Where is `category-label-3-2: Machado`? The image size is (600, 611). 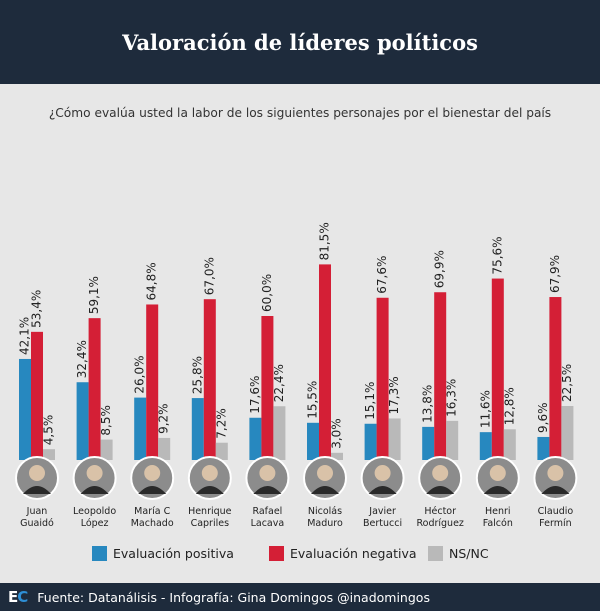
category-label-3-2: Machado is located at coordinates (152, 523).